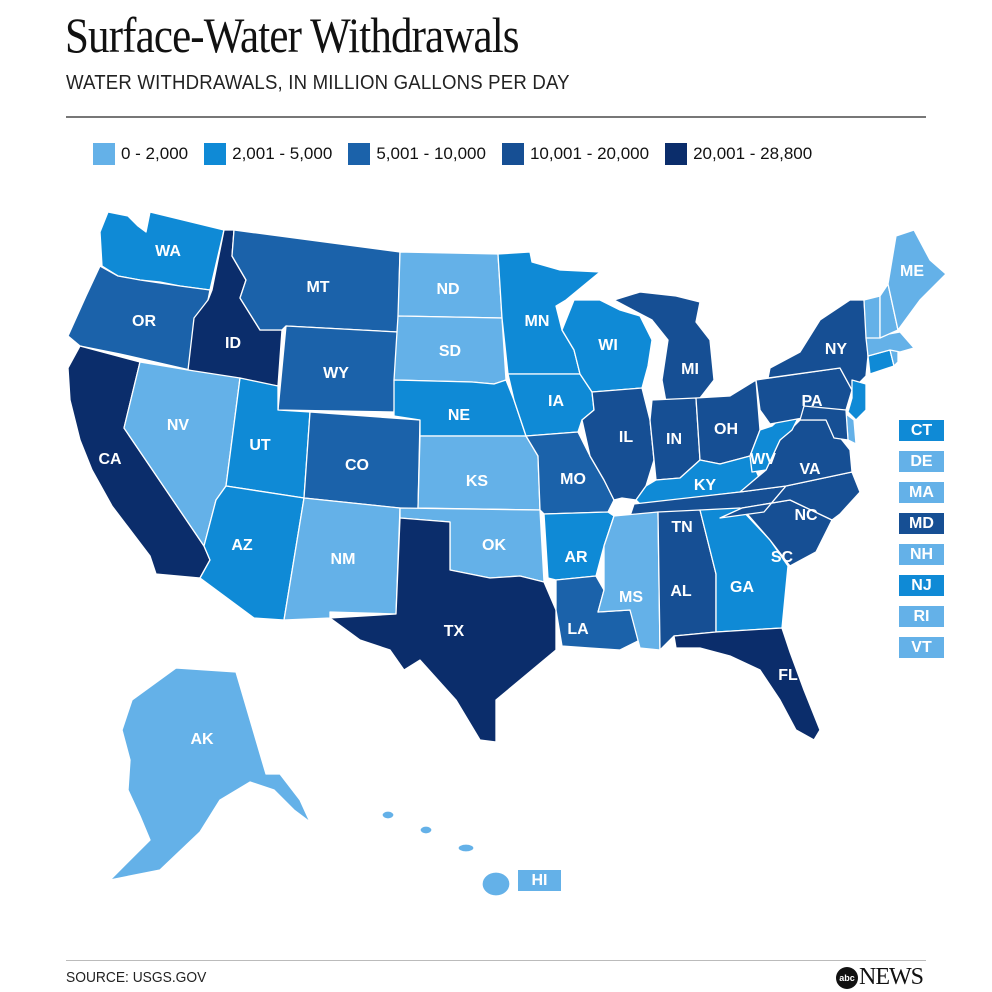 This screenshot has height=992, width=992. Describe the element at coordinates (921, 616) in the screenshot. I see `small-state-ri: RI` at that location.